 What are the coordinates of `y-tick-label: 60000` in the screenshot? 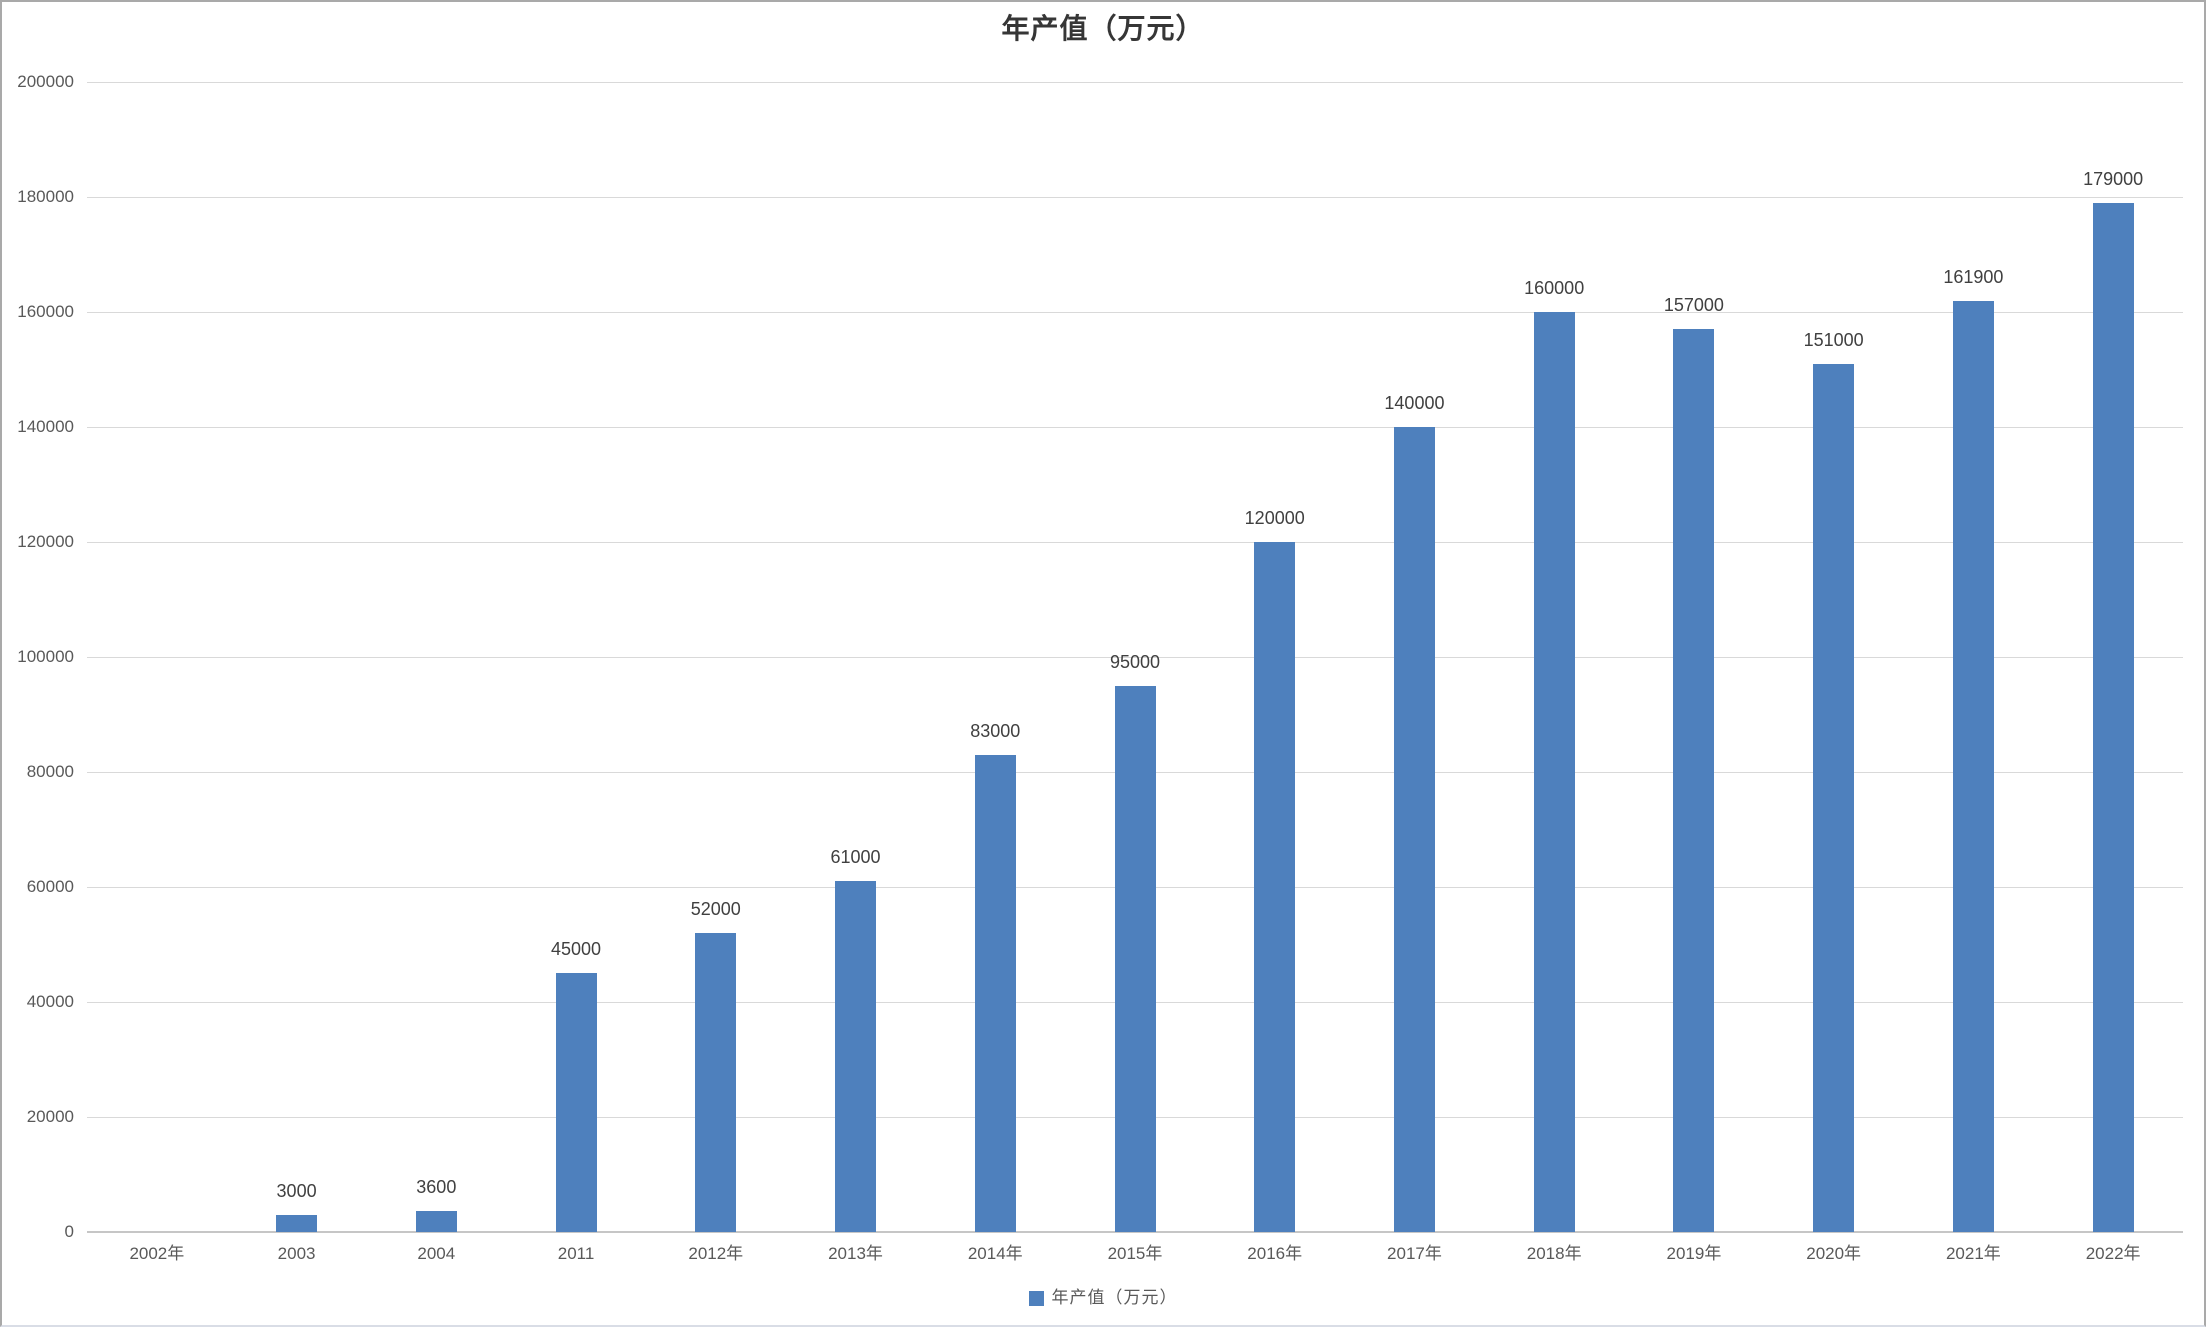 It's located at (50, 886).